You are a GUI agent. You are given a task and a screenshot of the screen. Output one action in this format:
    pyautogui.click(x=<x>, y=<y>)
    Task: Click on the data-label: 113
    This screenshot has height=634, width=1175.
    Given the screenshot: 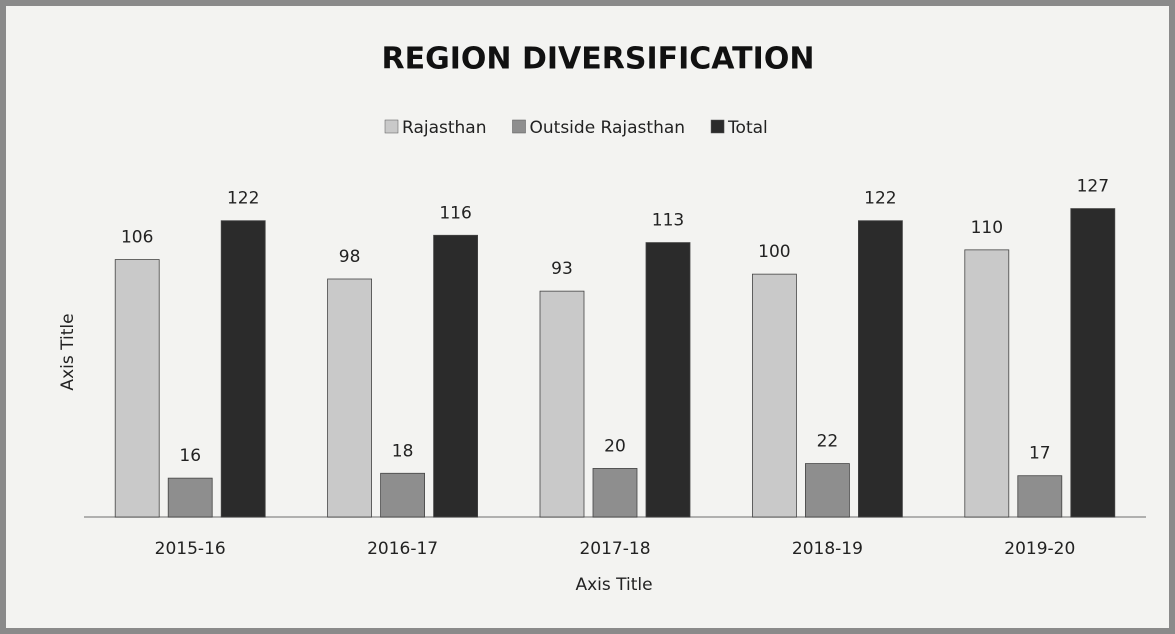 What is the action you would take?
    pyautogui.click(x=668, y=221)
    